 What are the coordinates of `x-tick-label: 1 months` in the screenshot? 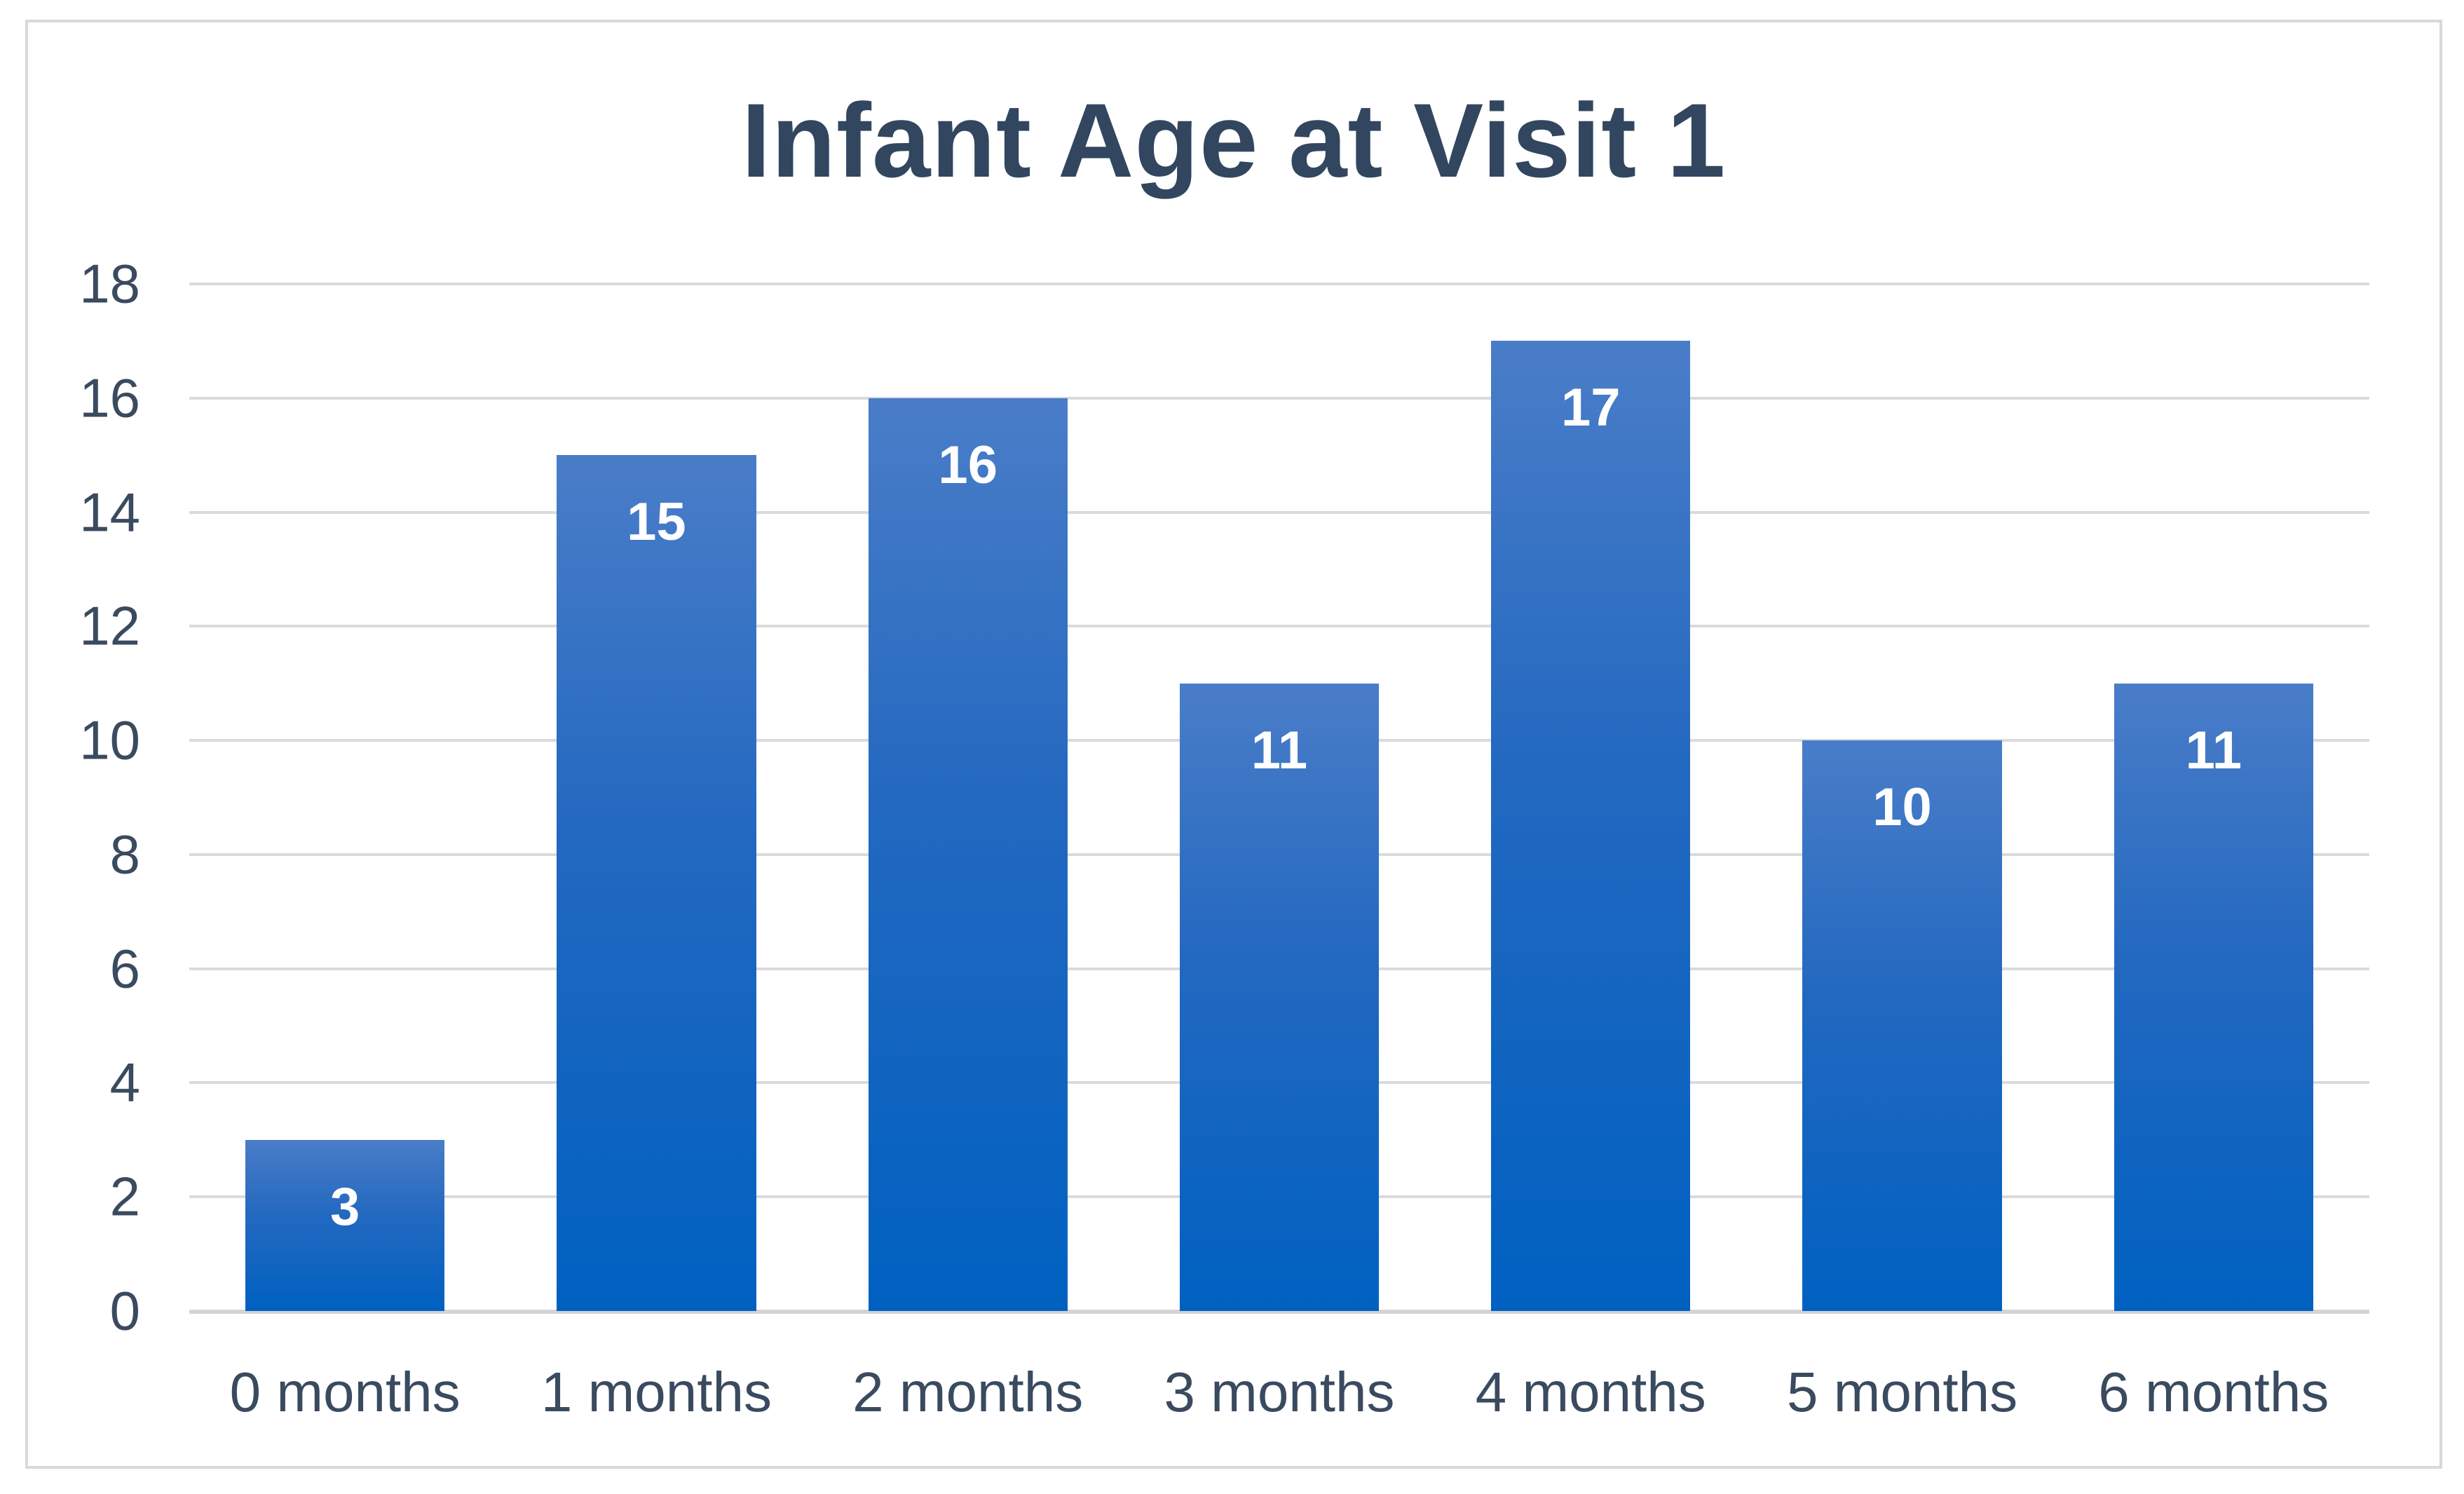 It's located at (656, 1392).